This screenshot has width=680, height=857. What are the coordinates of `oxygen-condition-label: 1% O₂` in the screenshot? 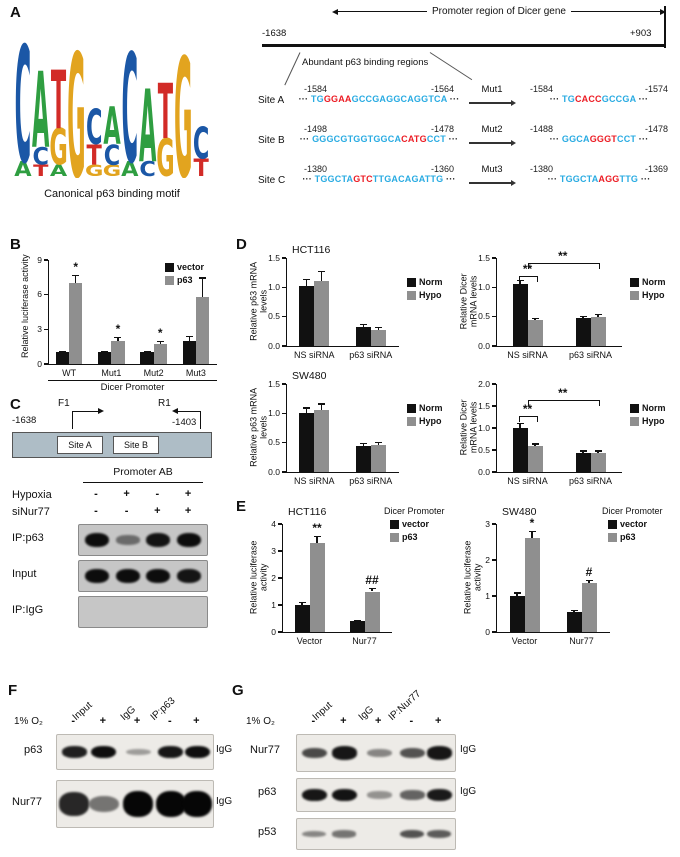 It's located at (28, 721).